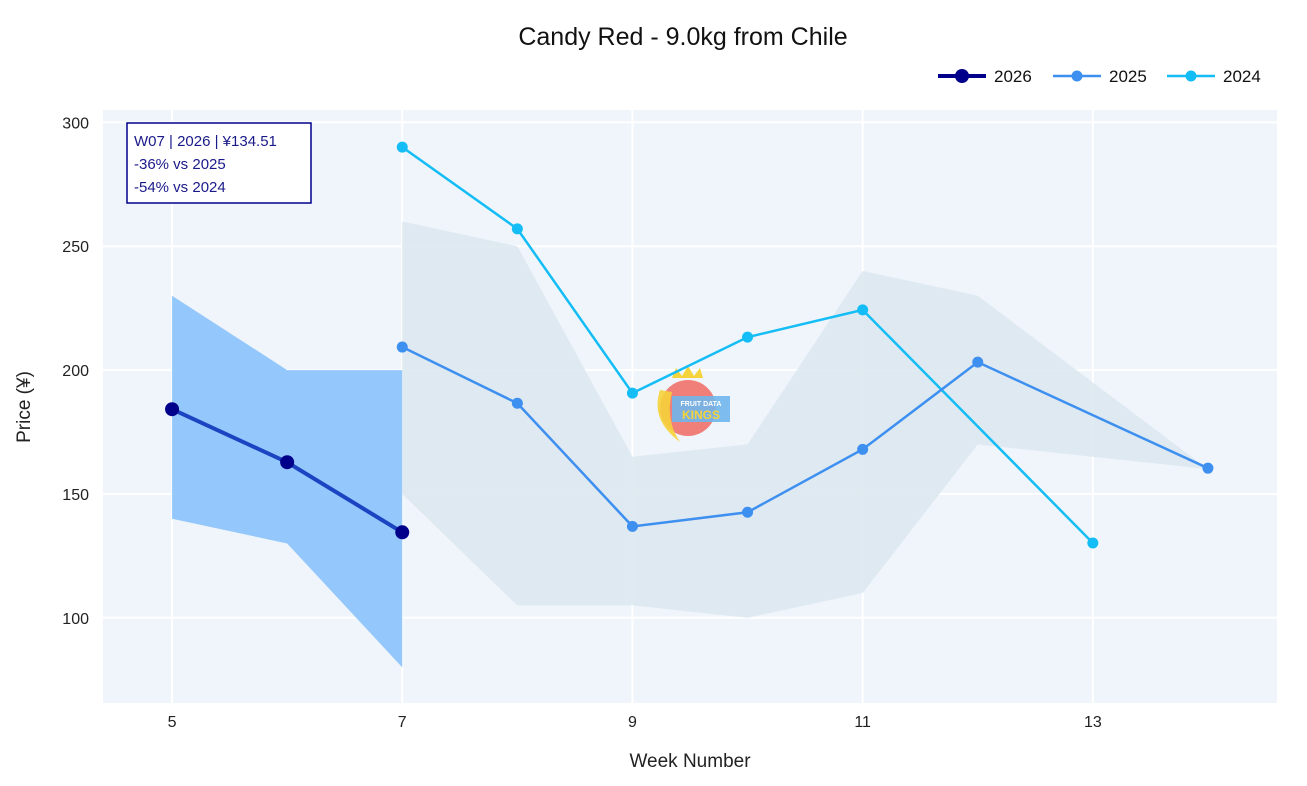 The width and height of the screenshot is (1307, 786). What do you see at coordinates (1128, 76) in the screenshot?
I see `legend-label: 2025` at bounding box center [1128, 76].